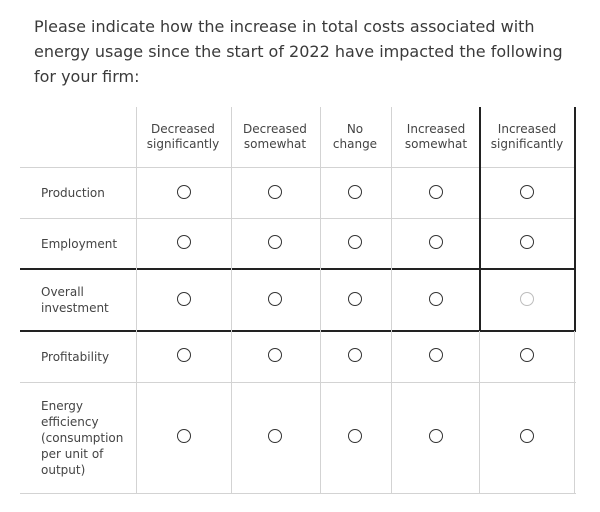 The image size is (600, 512). I want to click on row-label-profitability: Profitability, so click(75, 356).